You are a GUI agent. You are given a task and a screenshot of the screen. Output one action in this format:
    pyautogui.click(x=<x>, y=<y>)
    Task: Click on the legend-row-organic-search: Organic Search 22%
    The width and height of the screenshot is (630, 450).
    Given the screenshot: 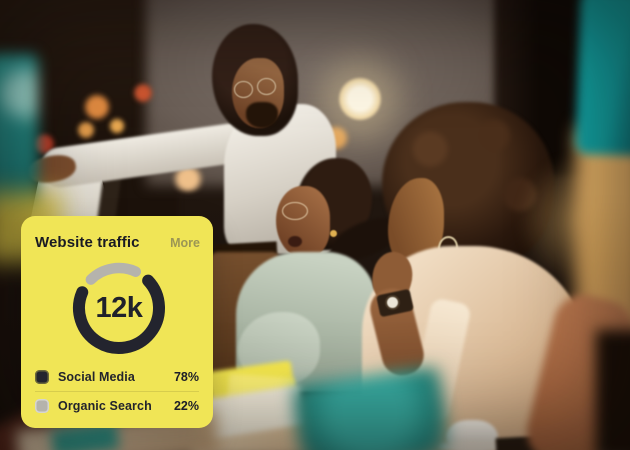 What is the action you would take?
    pyautogui.click(x=117, y=406)
    